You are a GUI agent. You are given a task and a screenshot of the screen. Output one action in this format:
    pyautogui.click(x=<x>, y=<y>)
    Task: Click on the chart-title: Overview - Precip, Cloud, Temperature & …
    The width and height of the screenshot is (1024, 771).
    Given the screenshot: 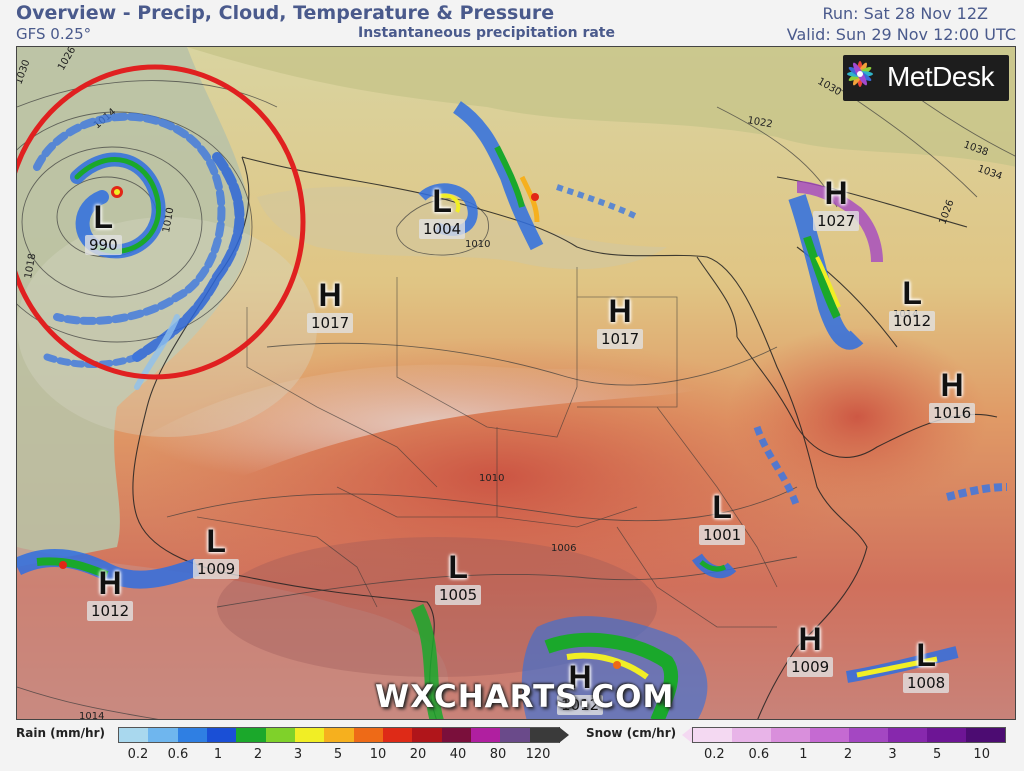 What is the action you would take?
    pyautogui.click(x=285, y=13)
    